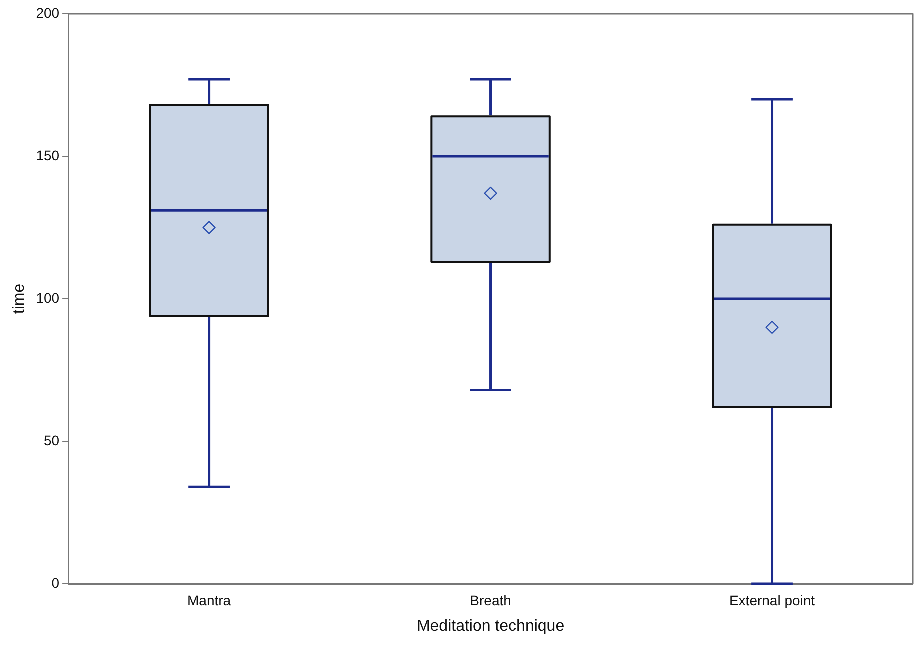 Image resolution: width=915 pixels, height=646 pixels. Describe the element at coordinates (56, 582) in the screenshot. I see `y-tick-label: 0` at that location.